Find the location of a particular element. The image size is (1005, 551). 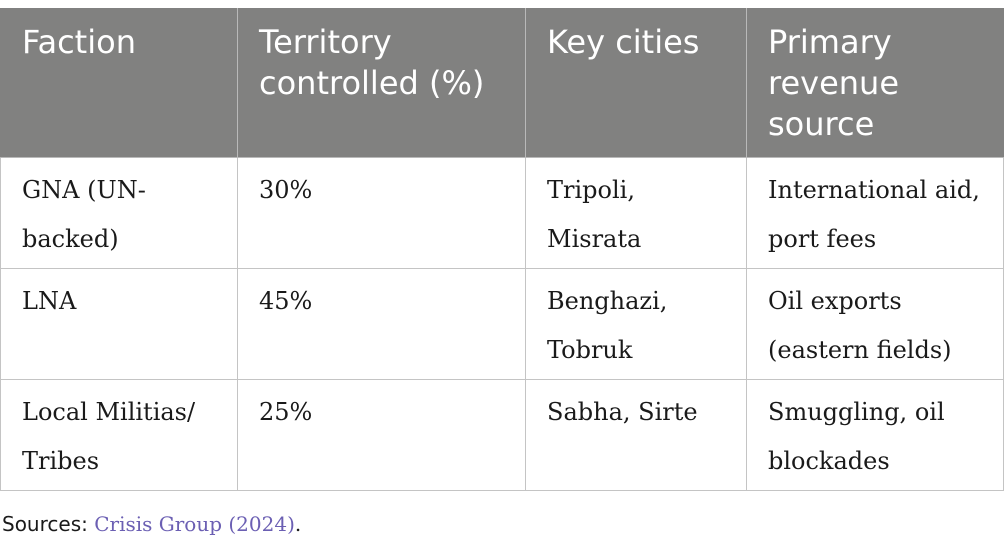

header-key-cities: Key cities is located at coordinates (636, 83).